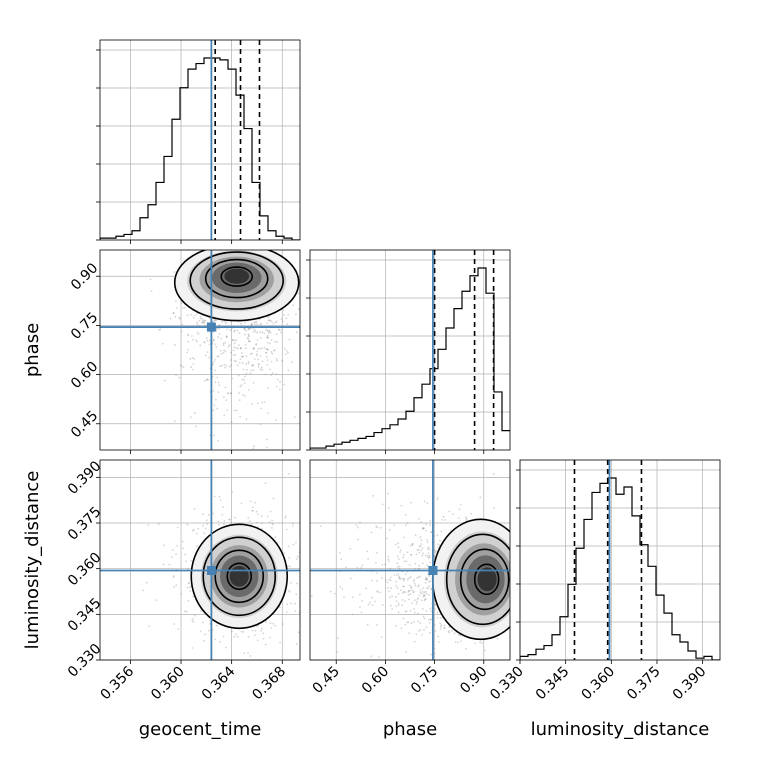 The height and width of the screenshot is (760, 760). I want to click on density-panel-geocent_time-vs-phase, so click(206, 363).